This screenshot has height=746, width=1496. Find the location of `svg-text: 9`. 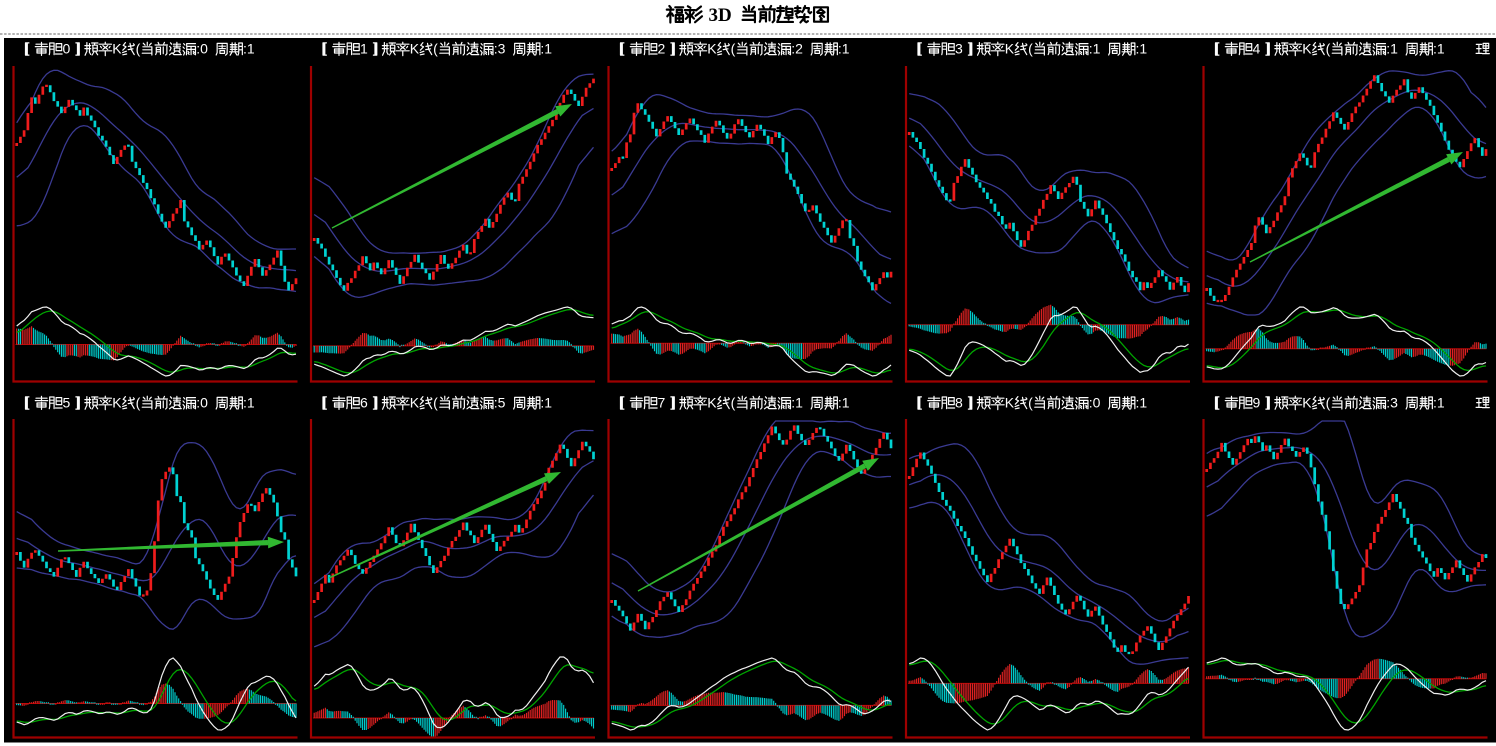

svg-text: 9 is located at coordinates (1257, 403).